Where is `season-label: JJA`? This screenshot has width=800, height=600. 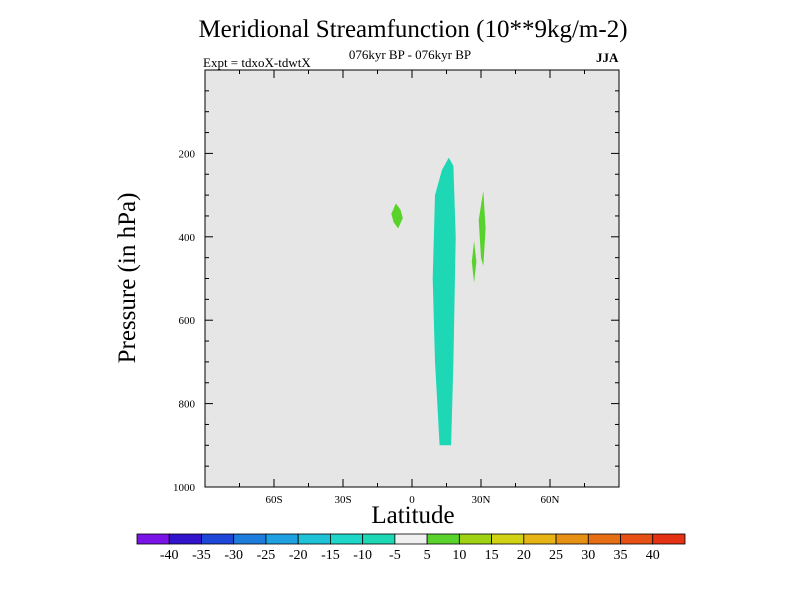
season-label: JJA is located at coordinates (607, 57).